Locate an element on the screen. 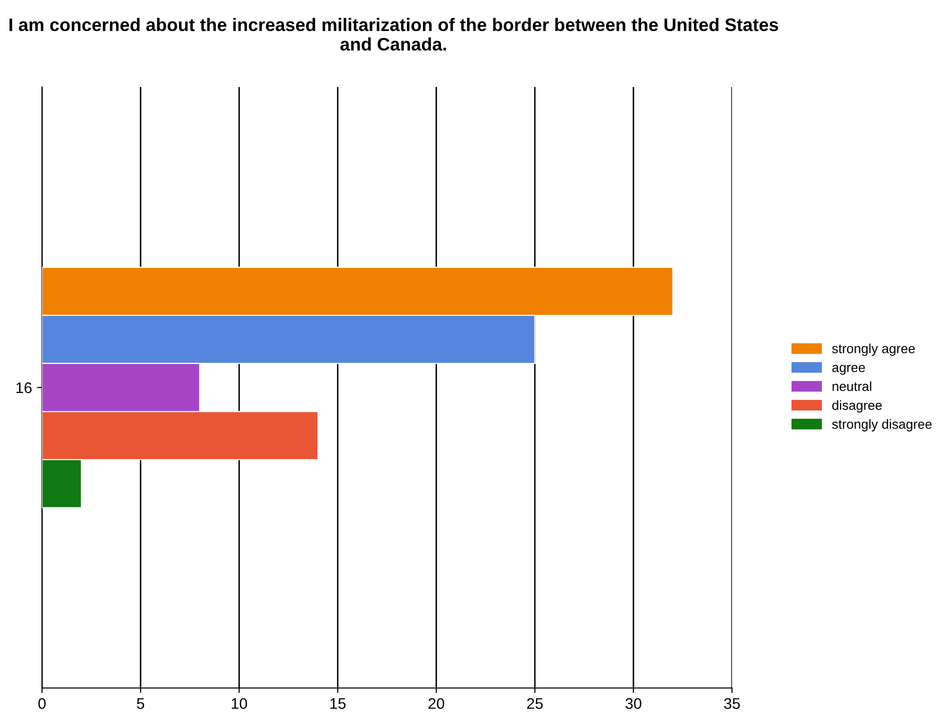 This screenshot has width=937, height=717. legend-label: neutral is located at coordinates (852, 386).